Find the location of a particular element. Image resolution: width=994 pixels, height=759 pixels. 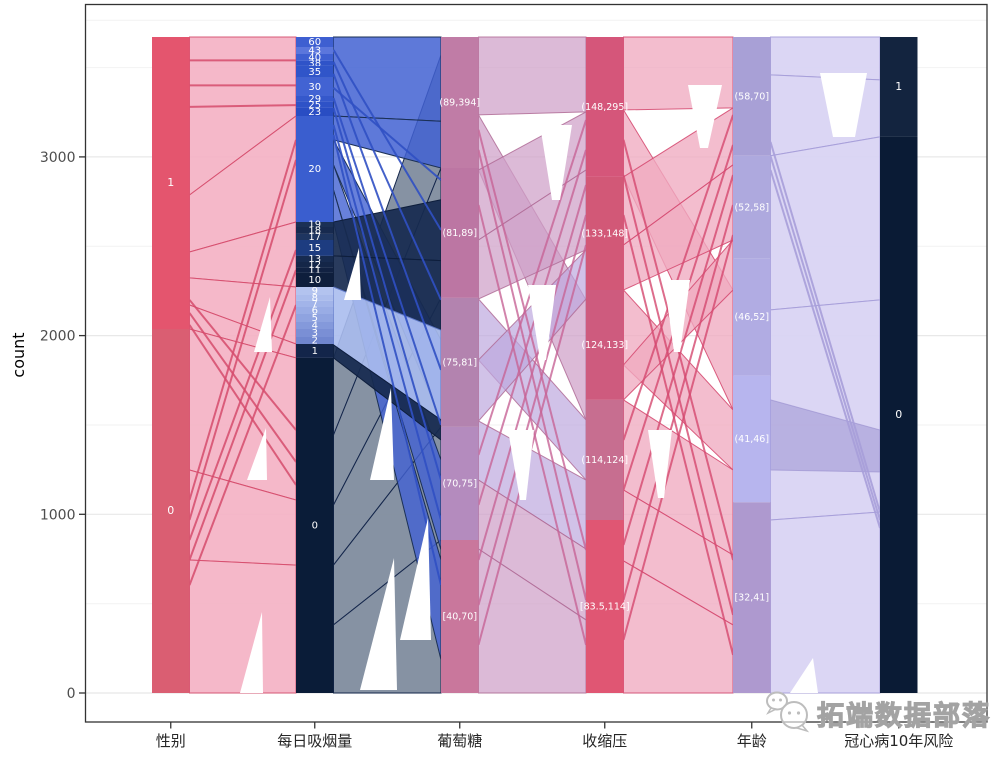

stratum-label: 25 is located at coordinates (314, 105).